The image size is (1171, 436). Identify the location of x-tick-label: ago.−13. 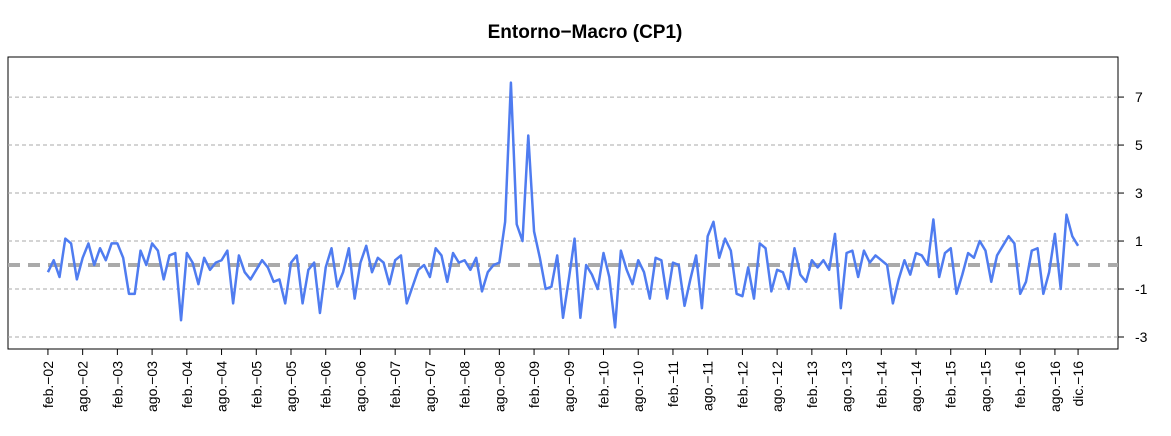
(847, 386).